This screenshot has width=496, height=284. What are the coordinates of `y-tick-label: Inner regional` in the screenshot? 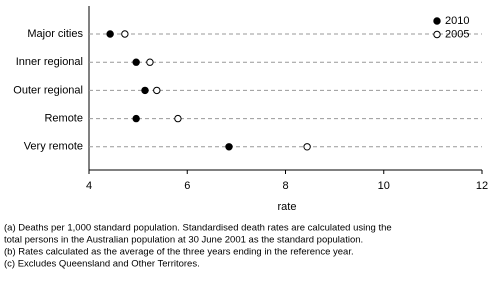 It's located at (49, 62).